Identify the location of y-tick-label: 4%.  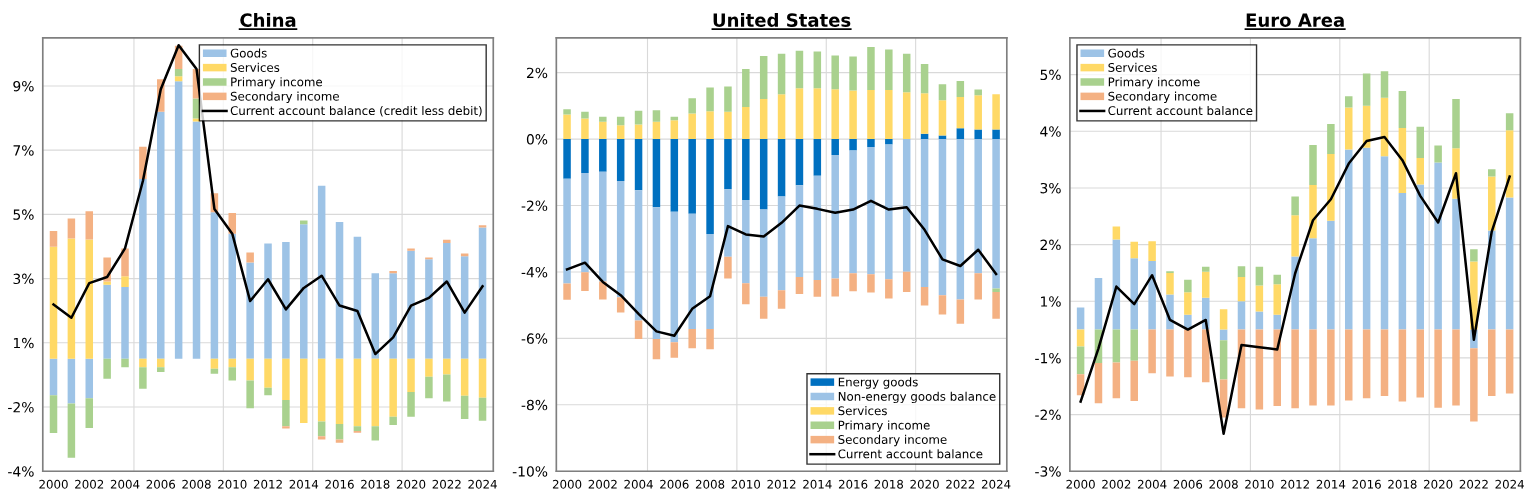
(1050, 131).